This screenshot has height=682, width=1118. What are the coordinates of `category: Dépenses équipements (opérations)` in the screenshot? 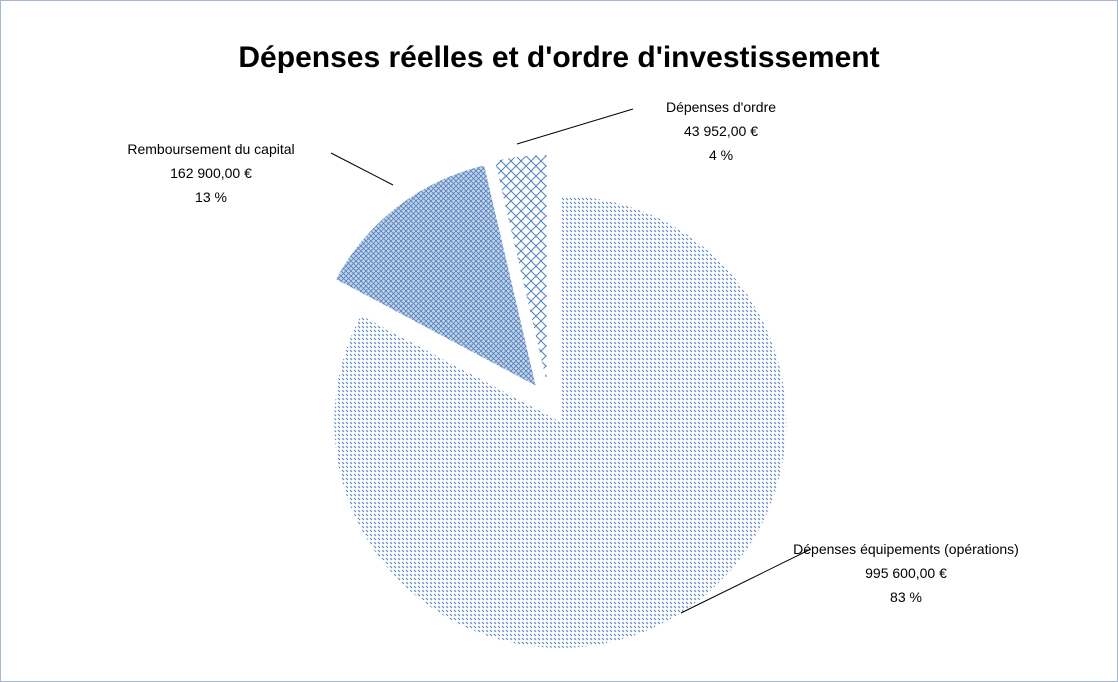 It's located at (906, 549).